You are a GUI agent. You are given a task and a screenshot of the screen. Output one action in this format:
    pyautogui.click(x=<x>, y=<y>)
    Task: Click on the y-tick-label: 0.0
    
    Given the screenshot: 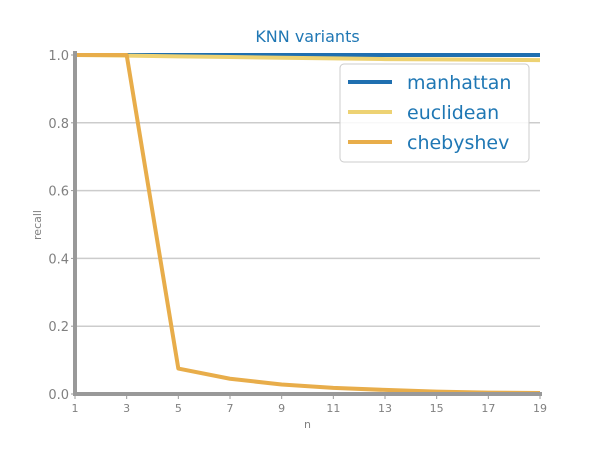 What is the action you would take?
    pyautogui.click(x=58, y=395)
    